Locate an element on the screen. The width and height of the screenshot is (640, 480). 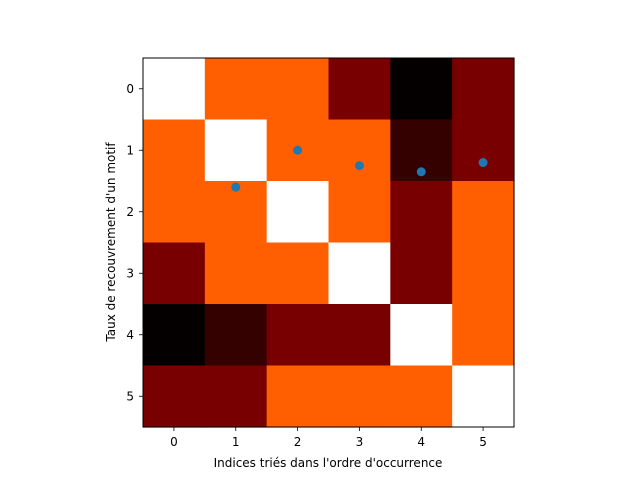
x-tick-label-0: 0 is located at coordinates (174, 442).